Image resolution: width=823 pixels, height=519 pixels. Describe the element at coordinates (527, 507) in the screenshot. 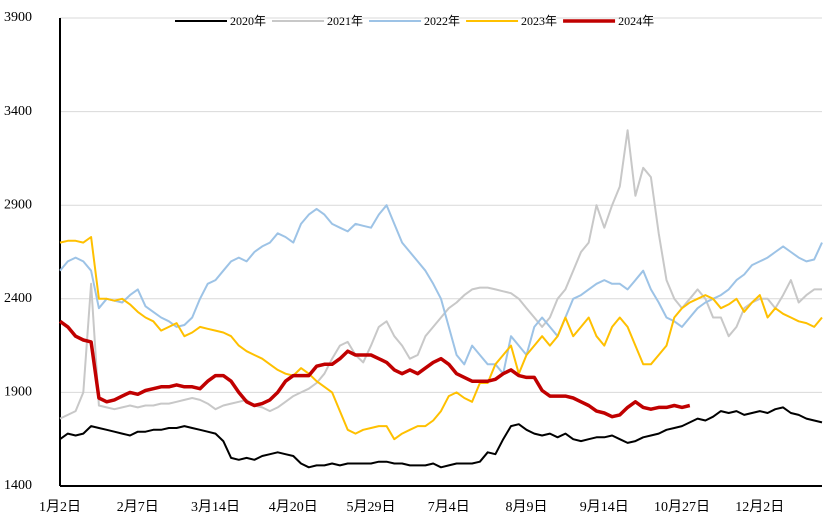

I see `x-tick-label: 8月9日` at that location.